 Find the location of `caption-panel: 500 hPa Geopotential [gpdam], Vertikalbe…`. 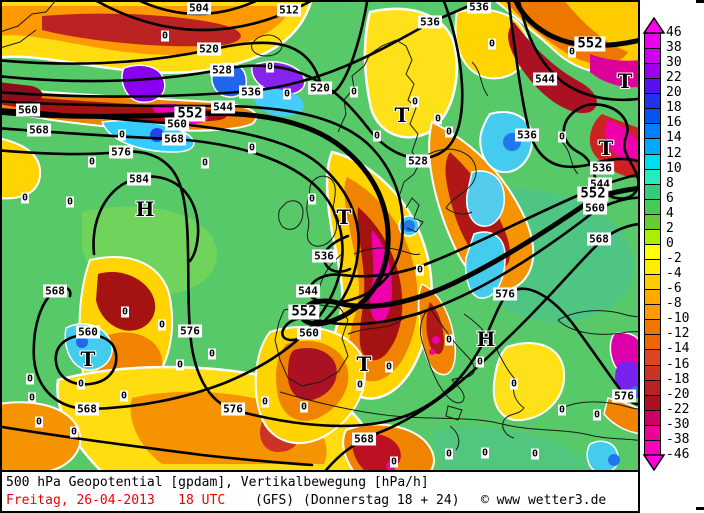

caption-panel: 500 hPa Geopotential [gpdam], Vertikalbe… is located at coordinates (320, 491).